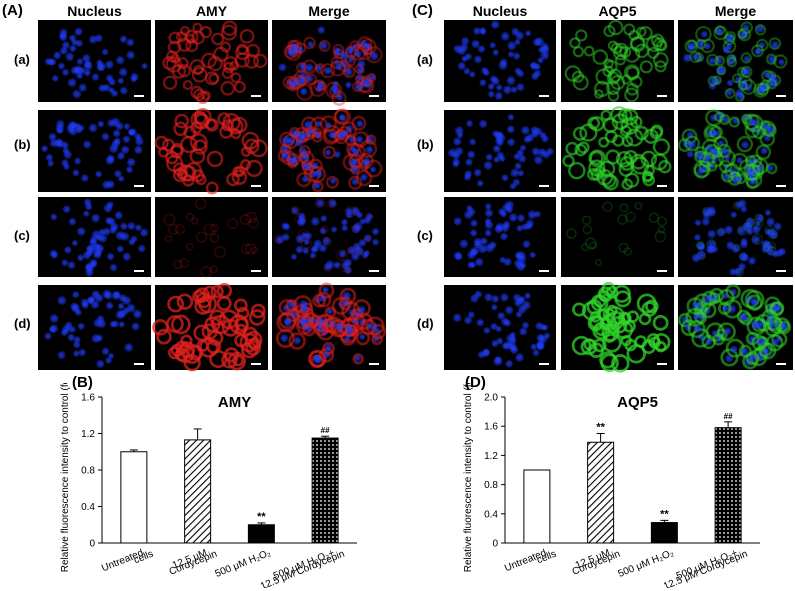  I want to click on column-header-aqp5: AQP5, so click(617, 11).